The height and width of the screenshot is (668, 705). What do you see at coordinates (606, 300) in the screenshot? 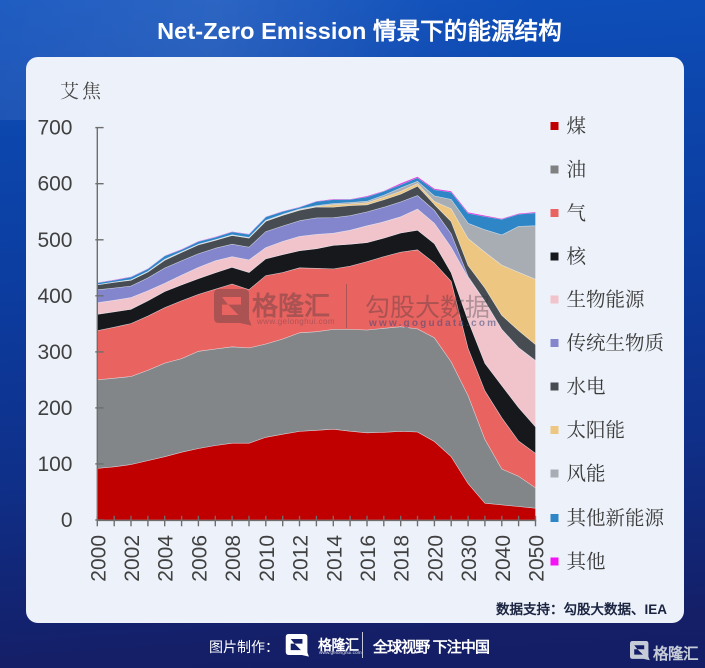
I see `svg-text: 生物能源` at bounding box center [606, 300].